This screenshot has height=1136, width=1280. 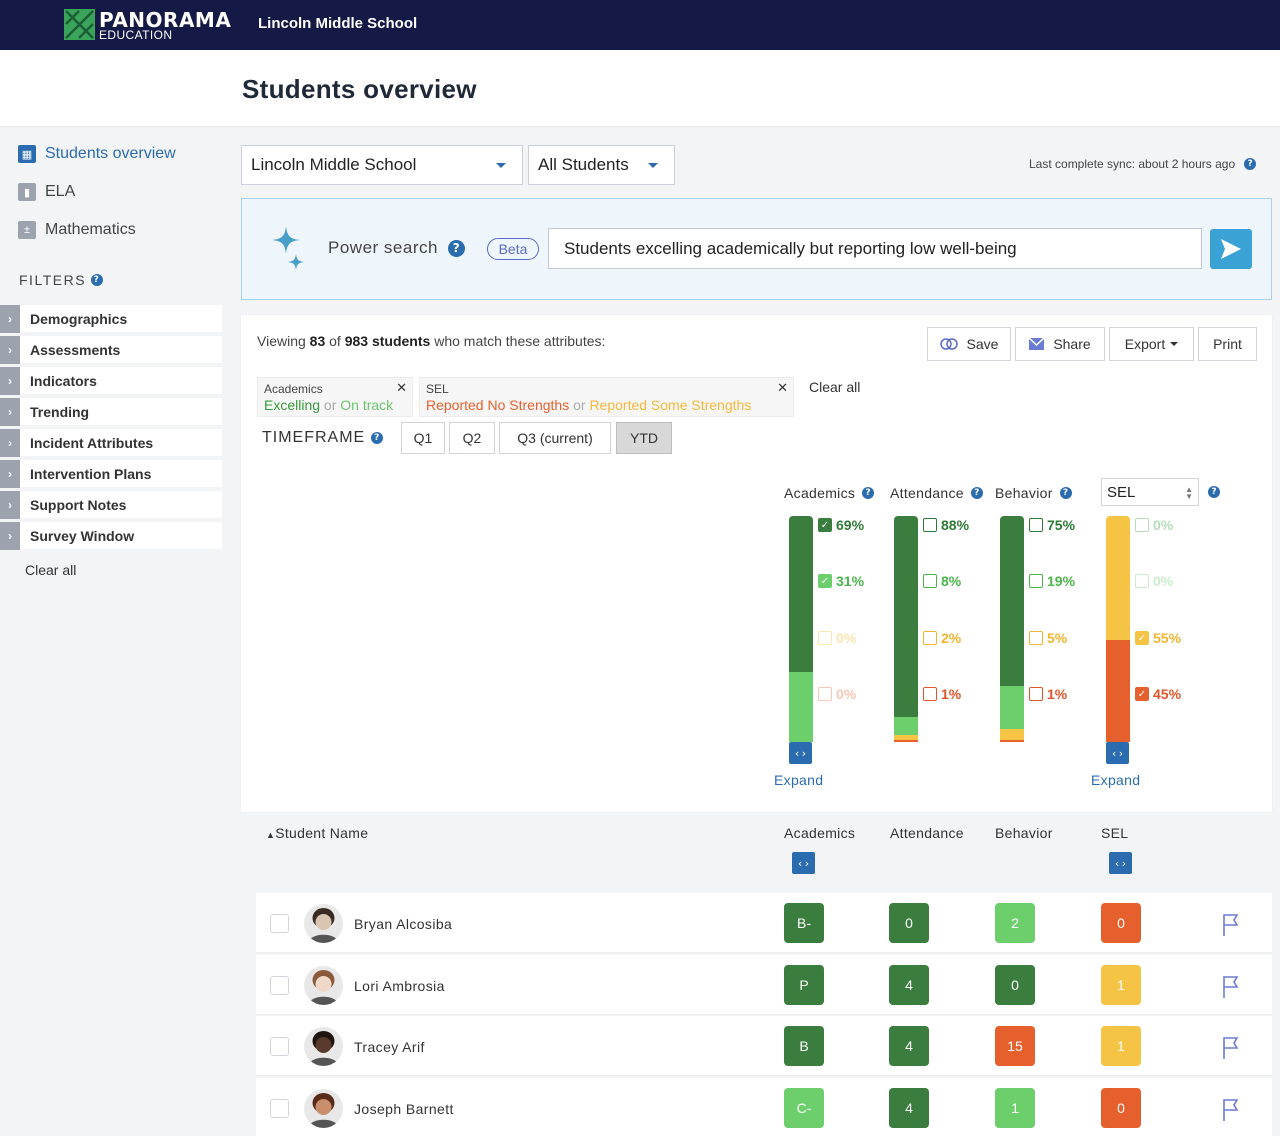 I want to click on segment-label: 75%, so click(x=1052, y=525).